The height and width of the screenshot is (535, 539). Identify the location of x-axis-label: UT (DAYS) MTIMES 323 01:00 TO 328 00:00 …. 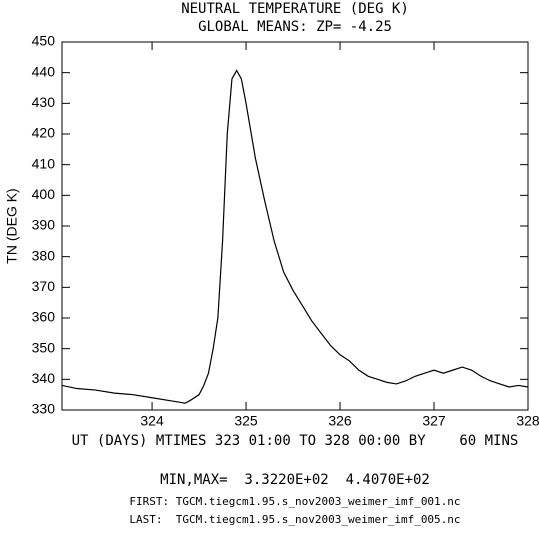
(295, 441).